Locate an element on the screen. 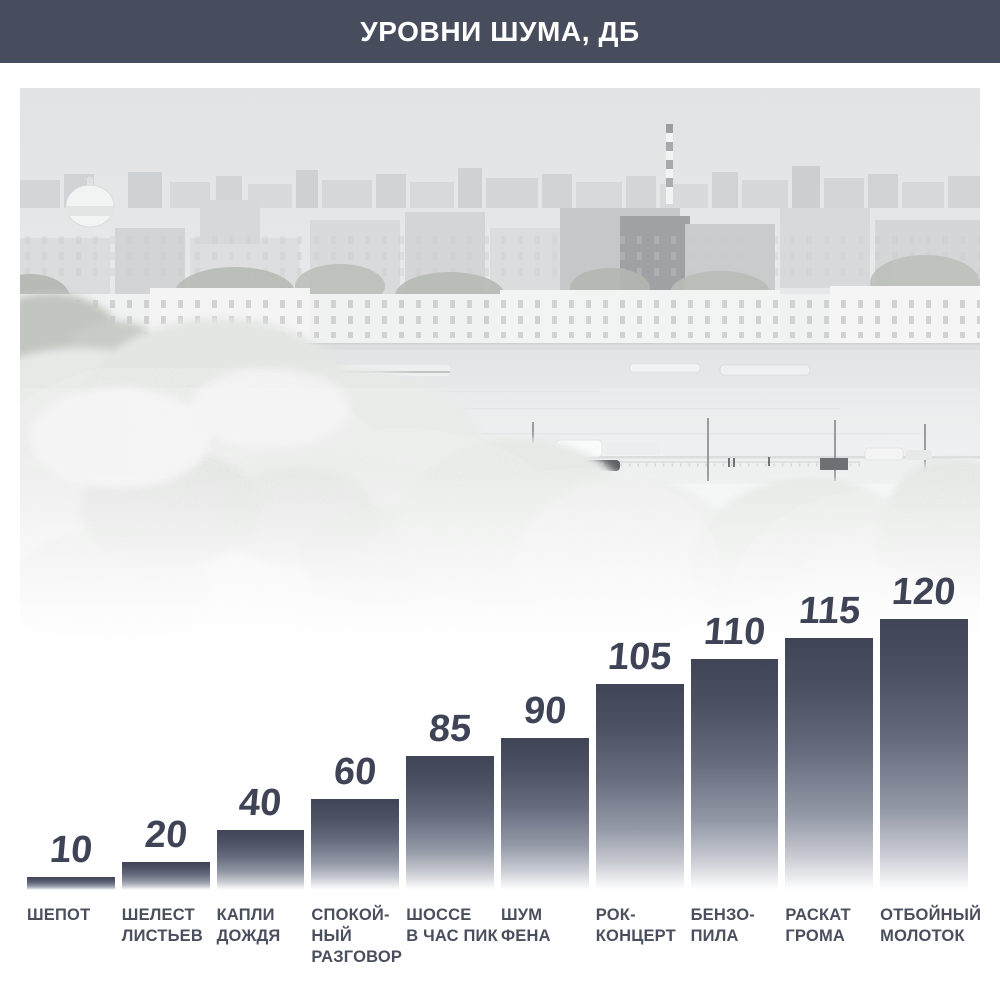  bar-column: 60 is located at coordinates (355, 820).